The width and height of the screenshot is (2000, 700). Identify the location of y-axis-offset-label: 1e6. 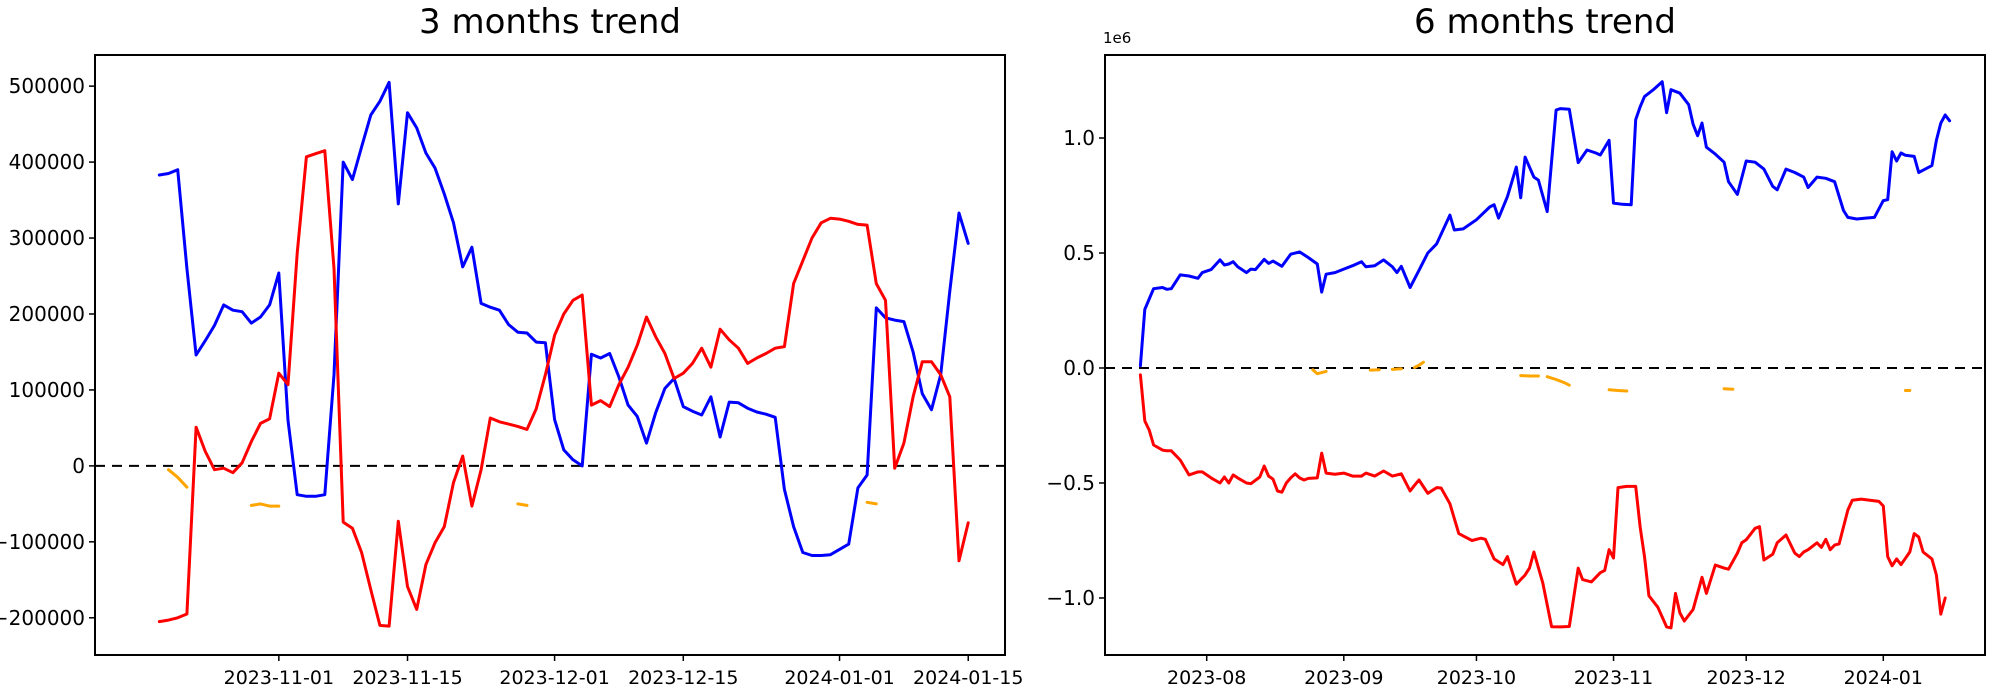
(1117, 38).